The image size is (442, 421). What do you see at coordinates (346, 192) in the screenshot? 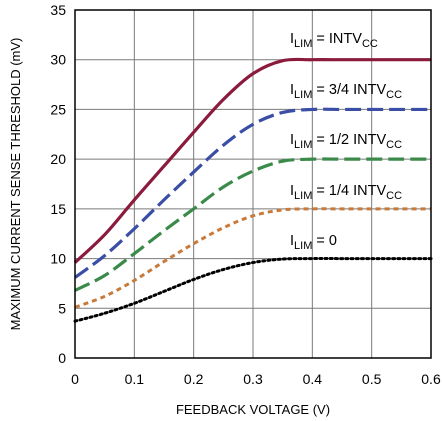
I see `series-label: ILIM = 1/4 INTVCC` at bounding box center [346, 192].